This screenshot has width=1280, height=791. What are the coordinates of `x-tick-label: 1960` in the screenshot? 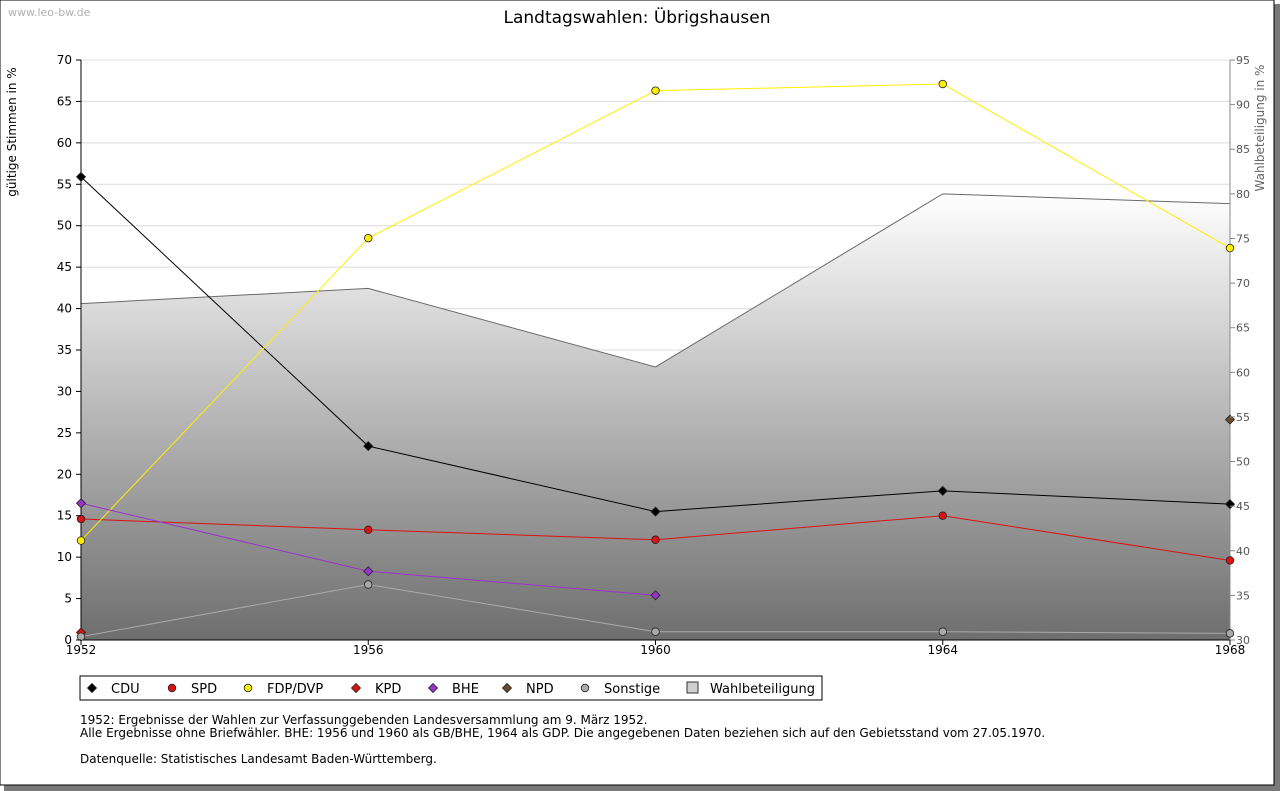 It's located at (655, 650).